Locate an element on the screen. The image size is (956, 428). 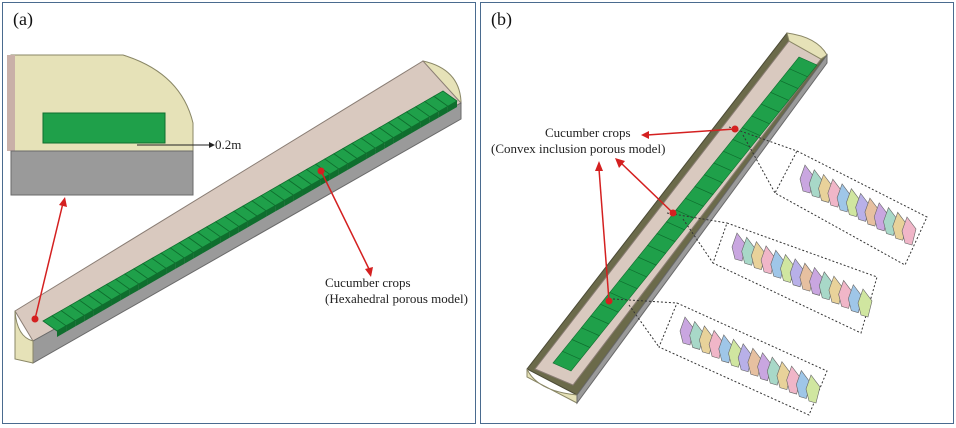
tunnel-end-arch-top is located at coordinates (807, 46).